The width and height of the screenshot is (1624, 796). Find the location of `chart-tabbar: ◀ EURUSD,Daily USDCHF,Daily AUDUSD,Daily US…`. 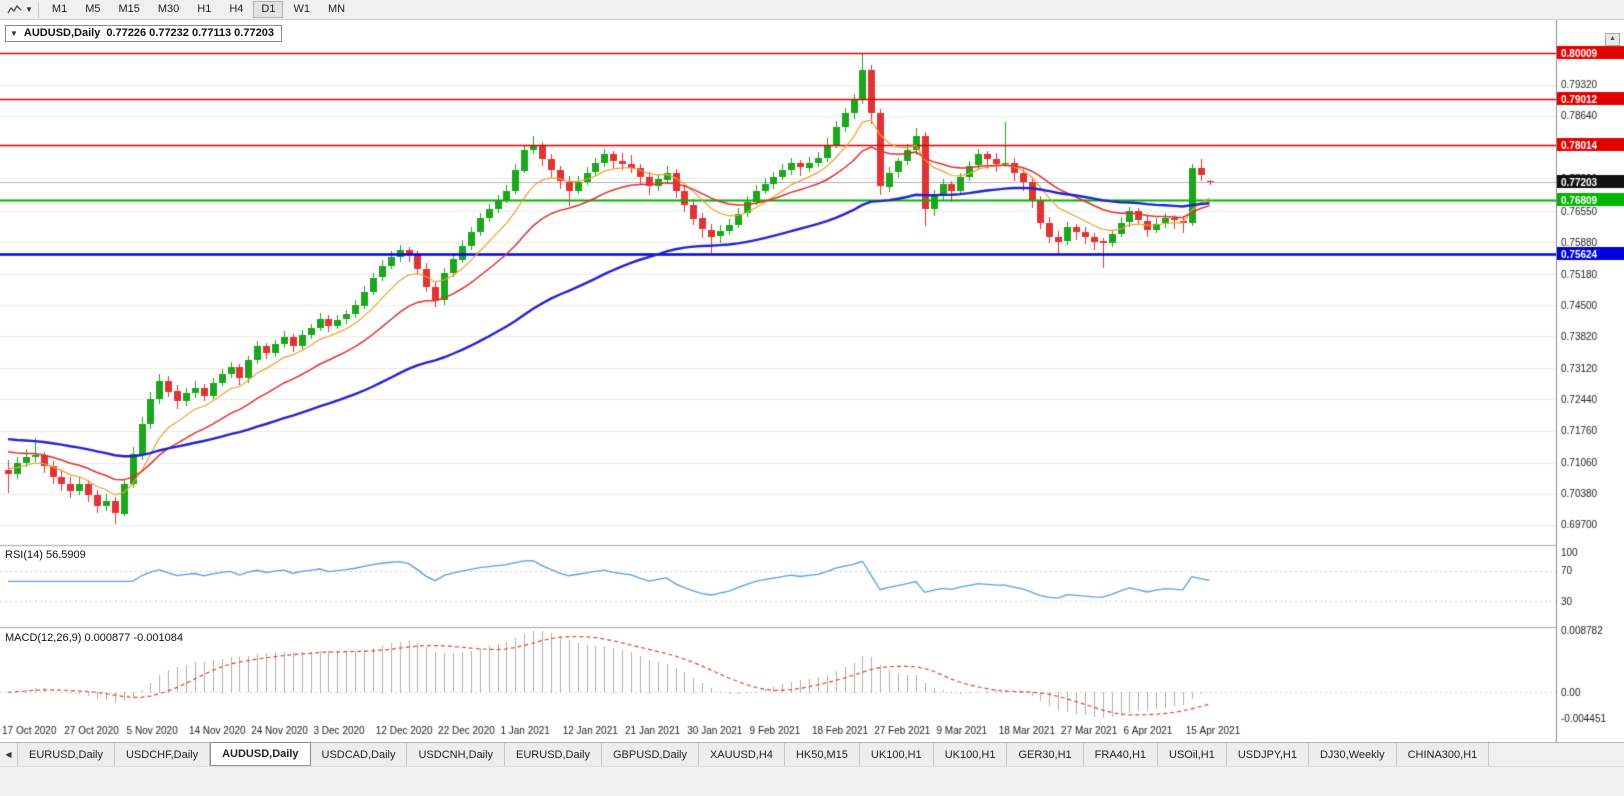

chart-tabbar: ◀ EURUSD,Daily USDCHF,Daily AUDUSD,Daily US… is located at coordinates (812, 754).